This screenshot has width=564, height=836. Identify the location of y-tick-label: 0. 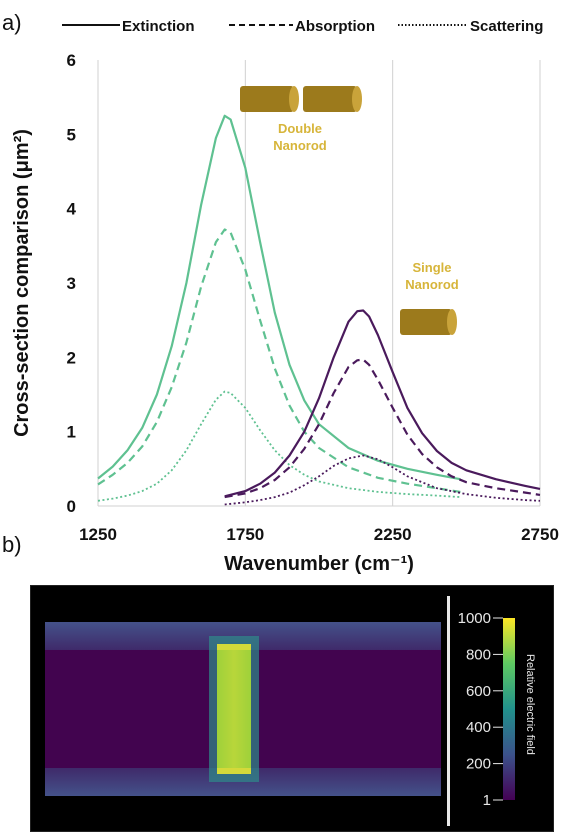
(71, 506).